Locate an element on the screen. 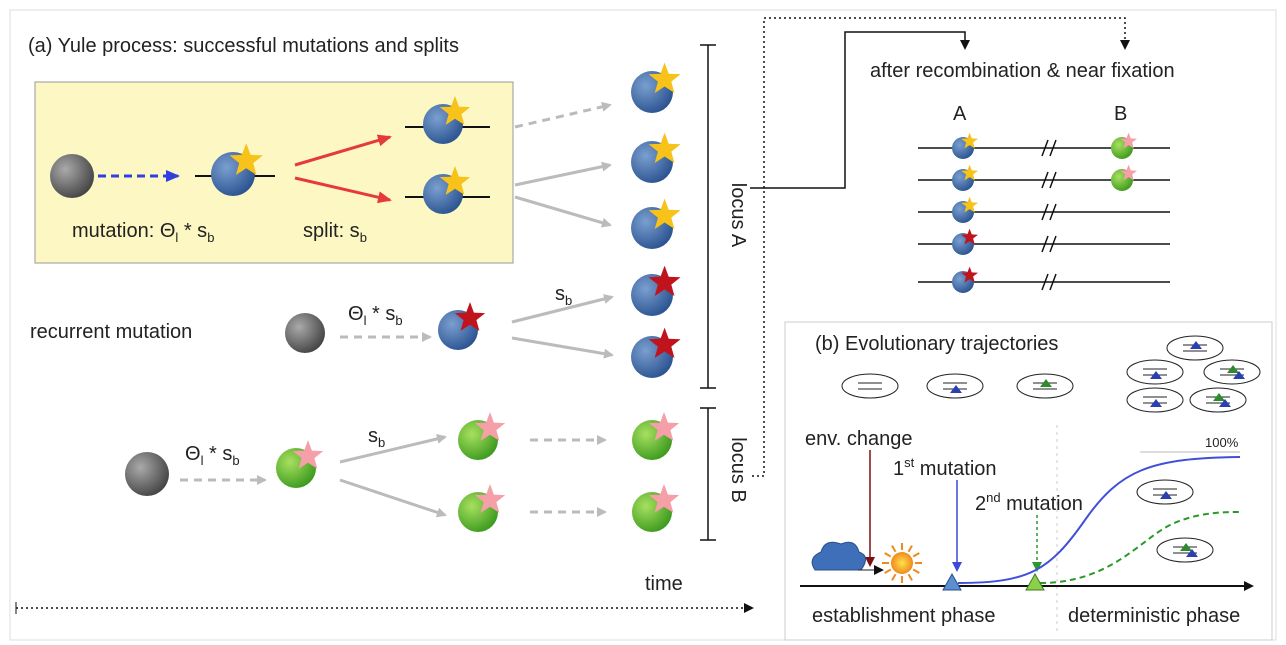  locus-b-label: locus B is located at coordinates (738, 470).